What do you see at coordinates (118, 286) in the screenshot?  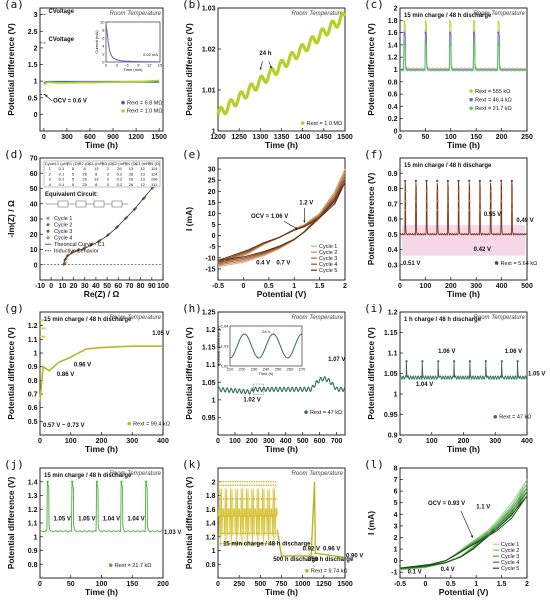 I see `x-tick-label: 60` at bounding box center [118, 286].